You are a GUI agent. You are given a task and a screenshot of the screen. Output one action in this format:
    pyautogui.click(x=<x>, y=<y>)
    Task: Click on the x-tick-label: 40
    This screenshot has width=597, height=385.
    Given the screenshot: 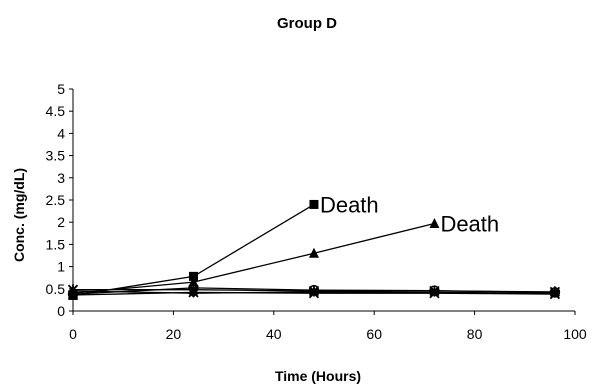 What is the action you would take?
    pyautogui.click(x=274, y=334)
    